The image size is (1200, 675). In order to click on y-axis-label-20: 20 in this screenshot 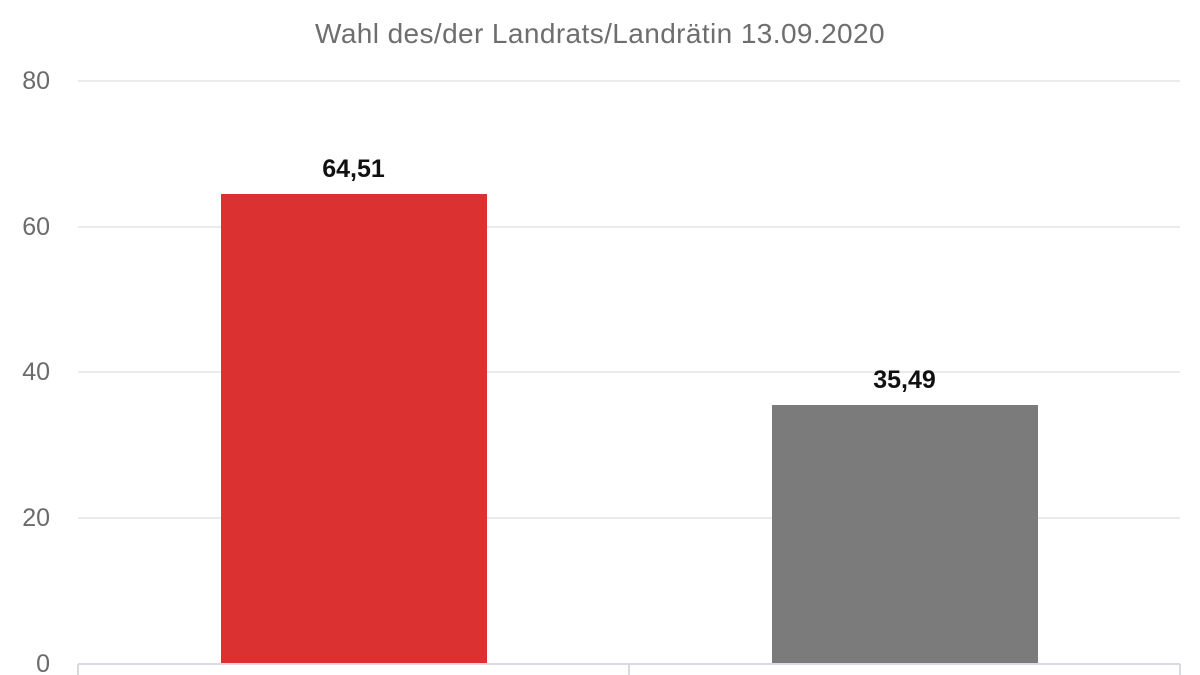, I will do `click(36, 517)`.